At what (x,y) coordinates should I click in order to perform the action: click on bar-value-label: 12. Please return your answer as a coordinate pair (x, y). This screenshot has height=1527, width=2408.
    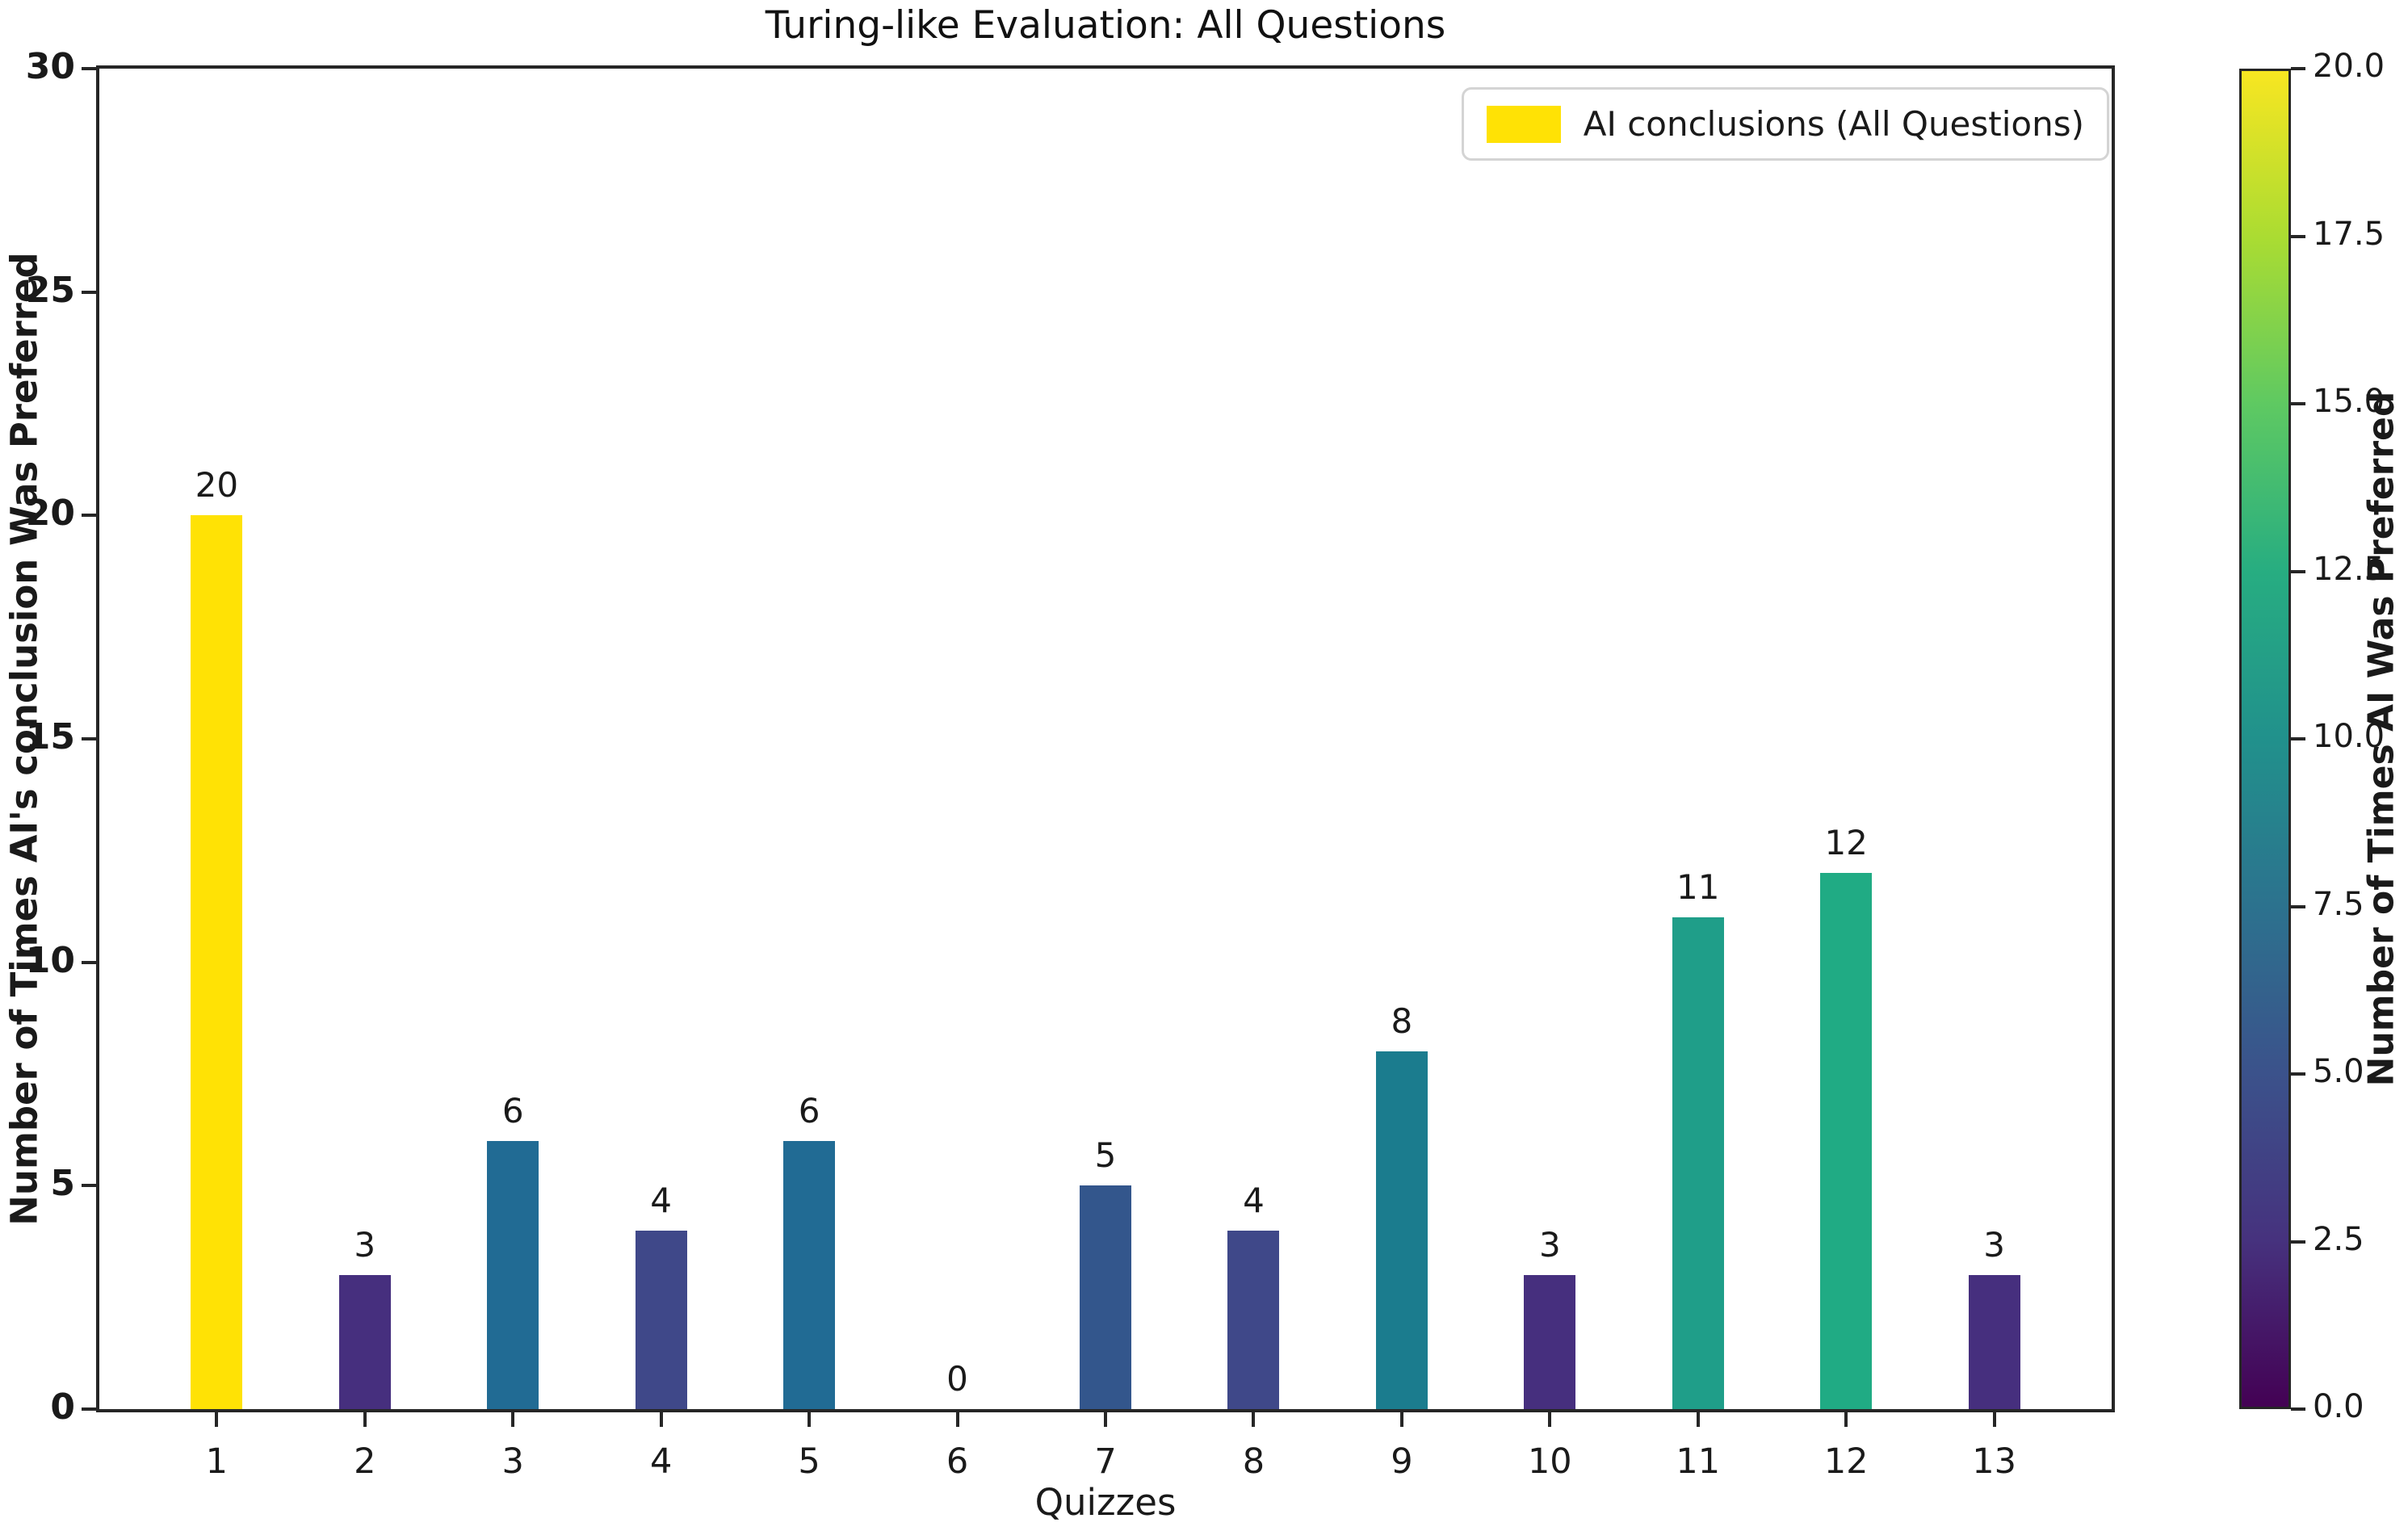
    Looking at the image, I should click on (1846, 842).